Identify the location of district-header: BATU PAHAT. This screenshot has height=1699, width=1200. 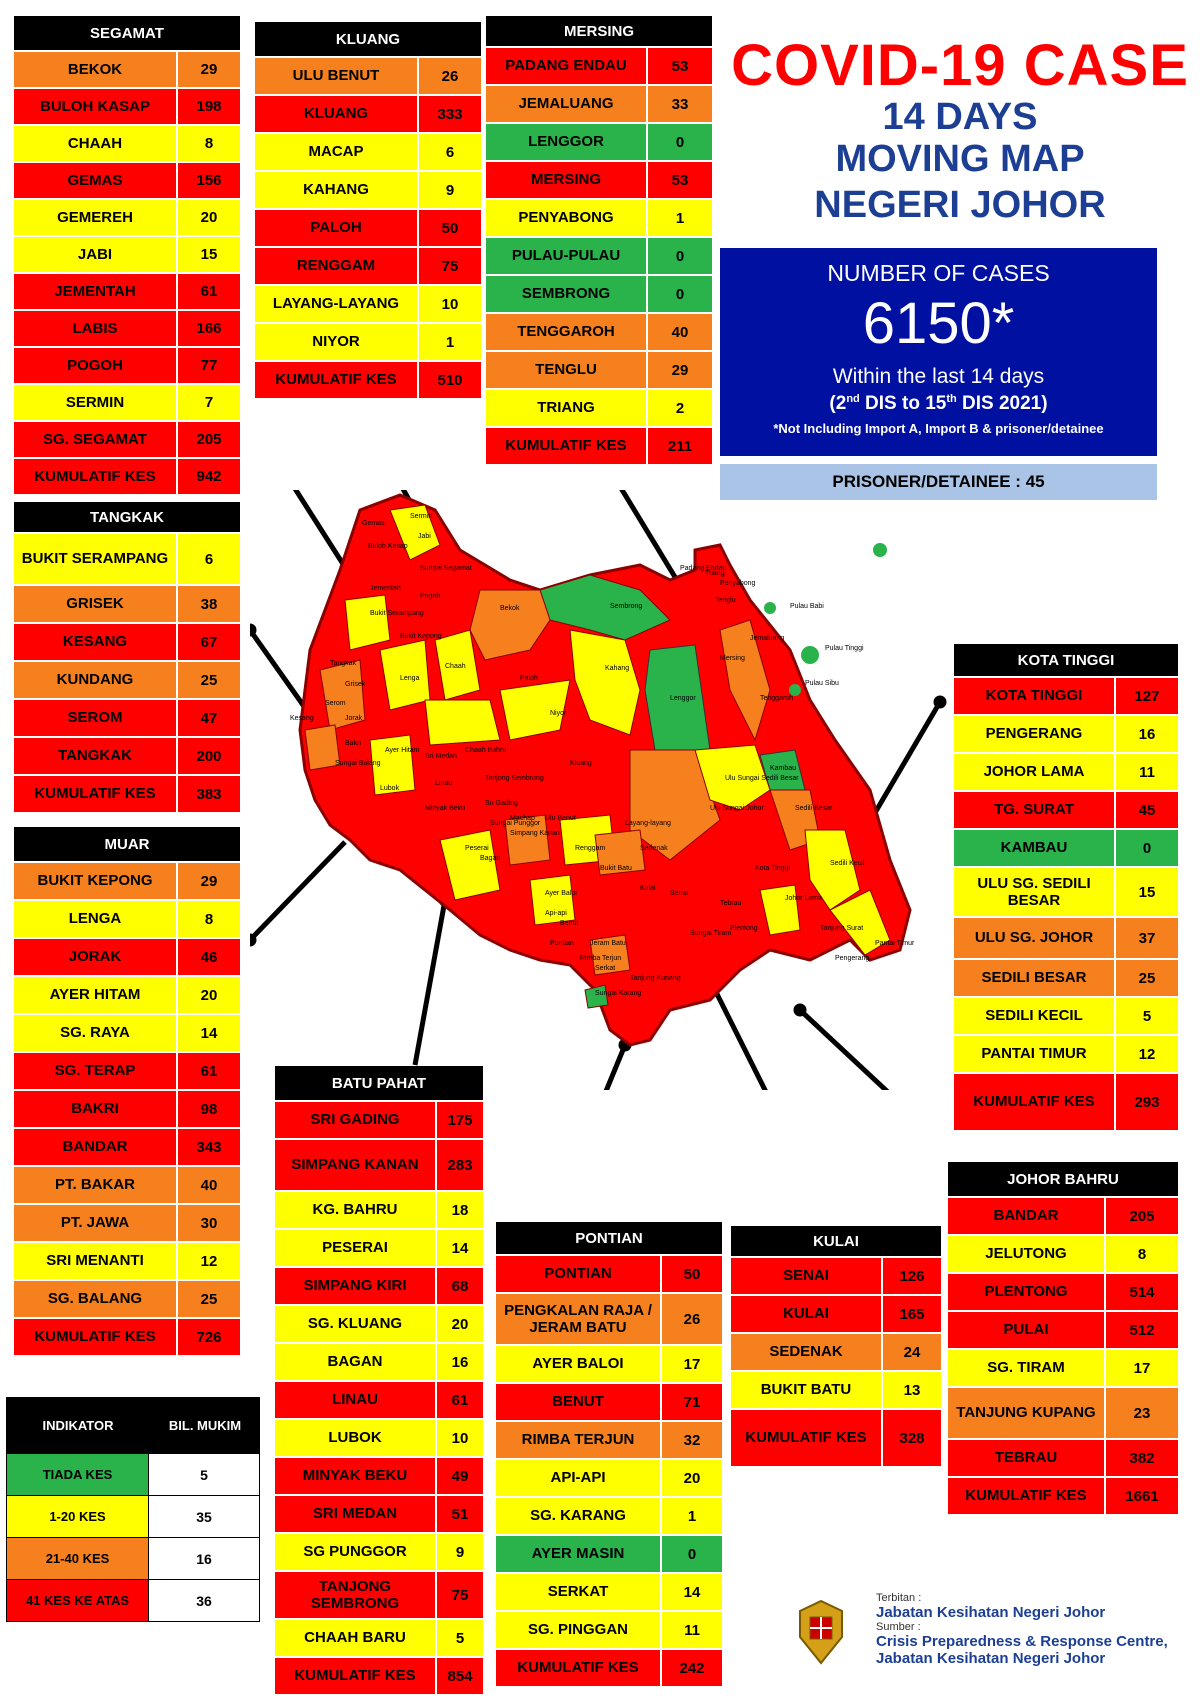
(379, 1083).